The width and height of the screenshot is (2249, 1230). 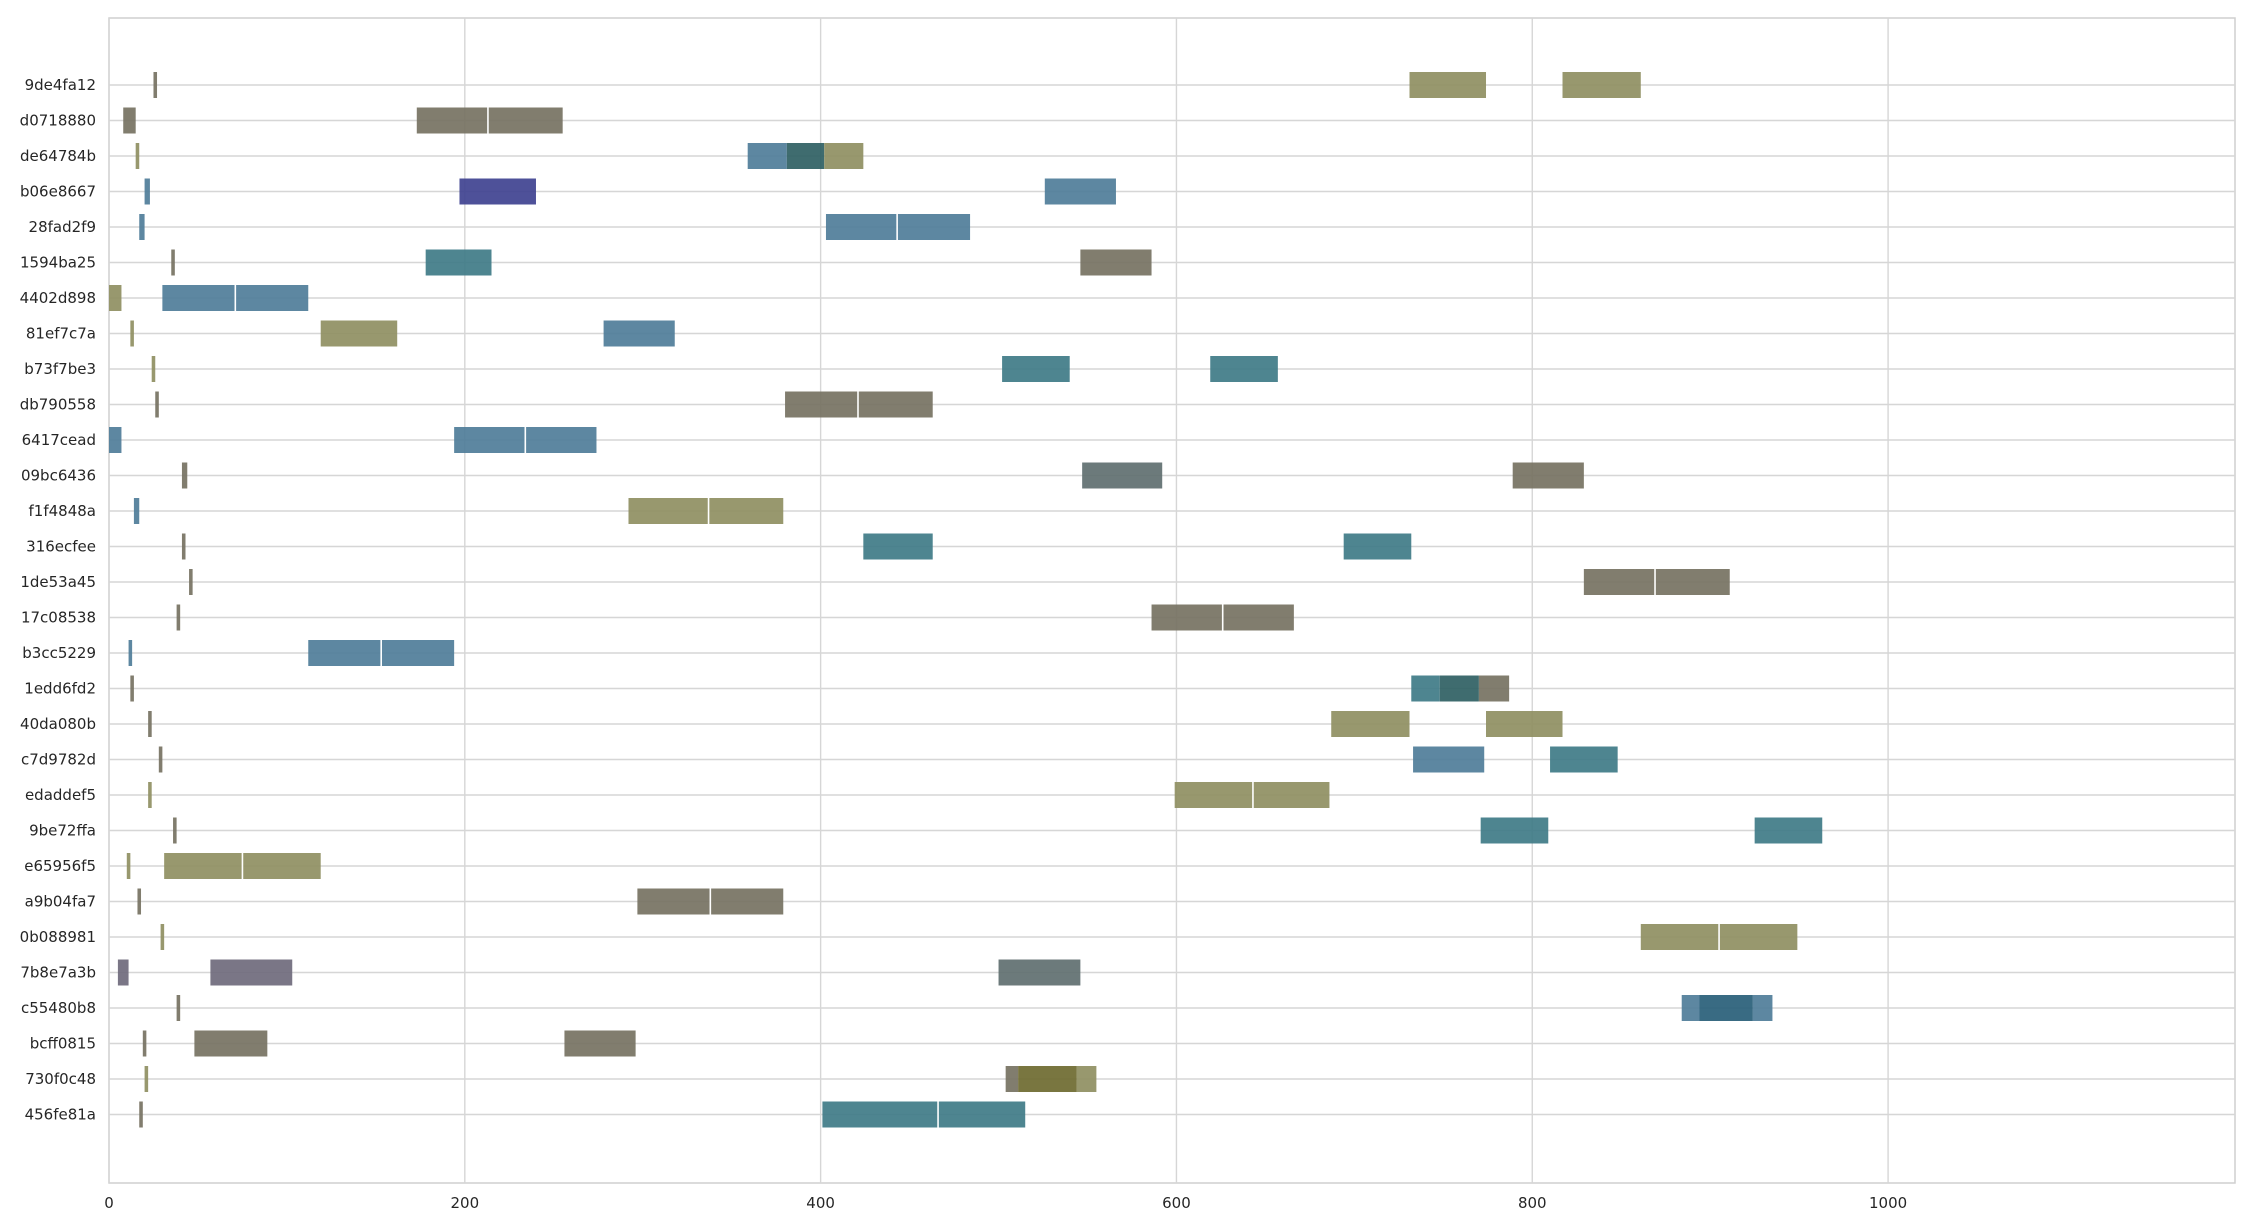 What do you see at coordinates (58, 973) in the screenshot?
I see `y-tick-label: 7b8e7a3b` at bounding box center [58, 973].